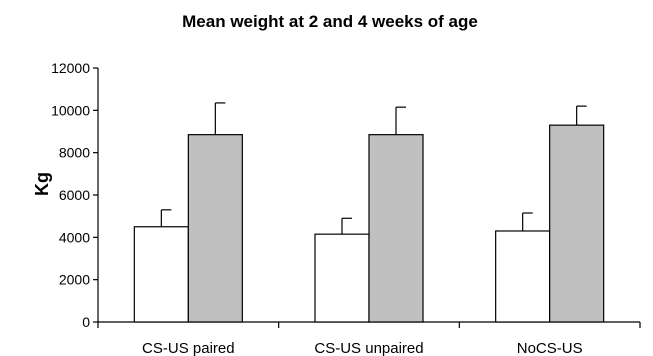 The width and height of the screenshot is (653, 356). What do you see at coordinates (188, 348) in the screenshot?
I see `x-category-label: CS-US paired` at bounding box center [188, 348].